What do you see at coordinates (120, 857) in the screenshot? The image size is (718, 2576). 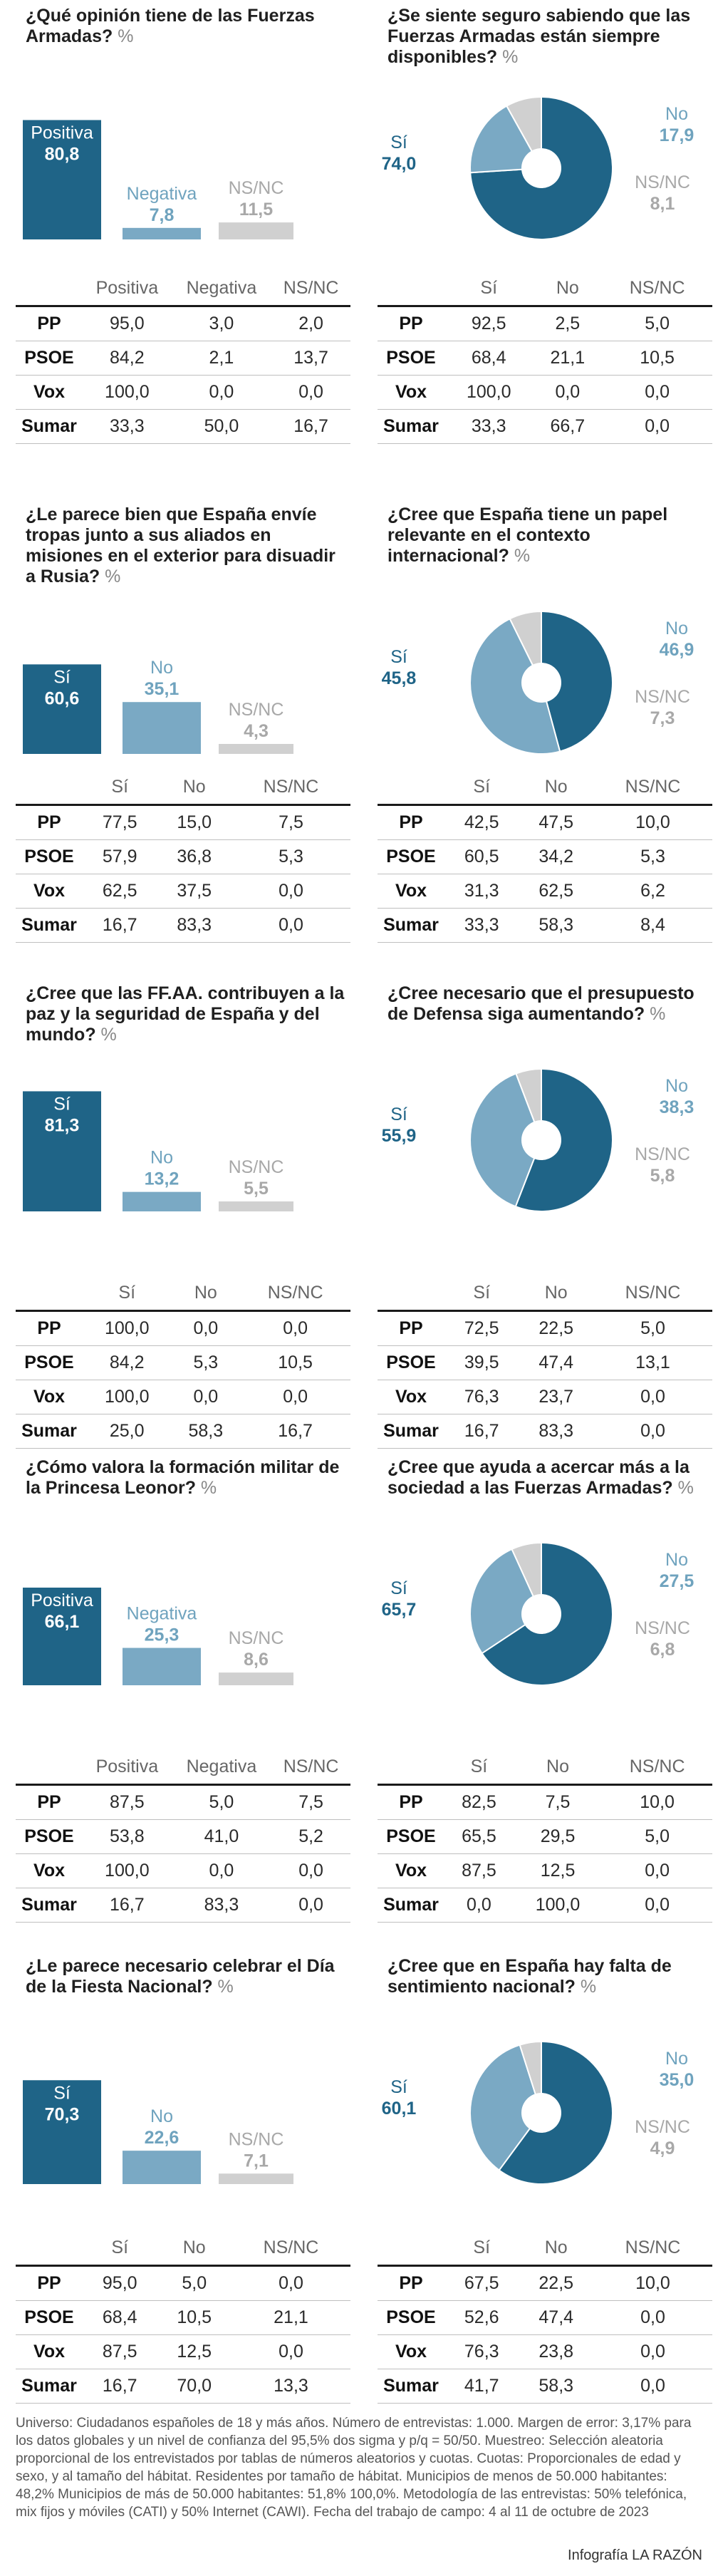 I see `table-cell: 57,9` at bounding box center [120, 857].